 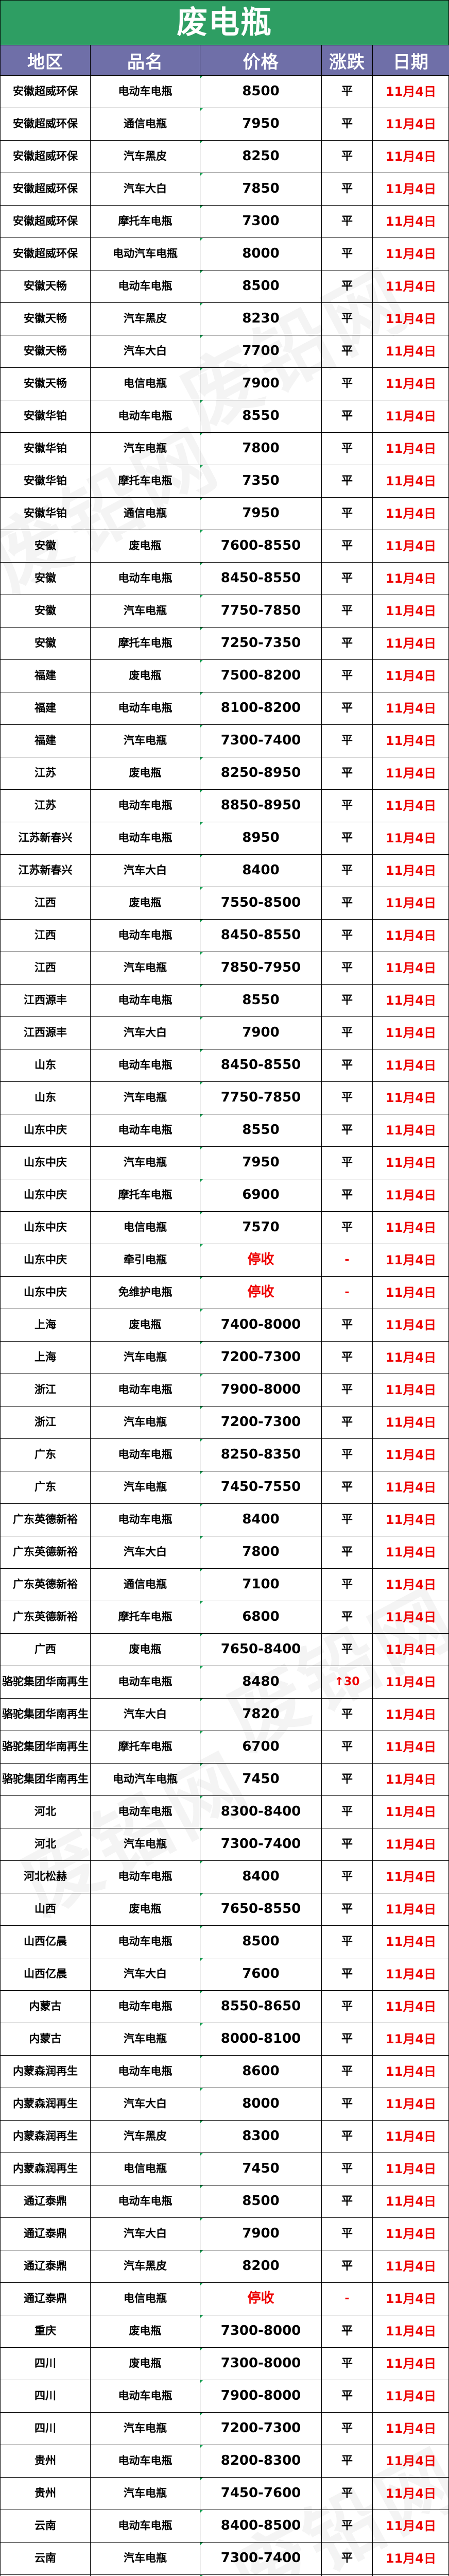 What do you see at coordinates (224, 1584) in the screenshot?
I see `table-row: 广东英德新裕 通信电瓶 7100 平 11月4日` at bounding box center [224, 1584].